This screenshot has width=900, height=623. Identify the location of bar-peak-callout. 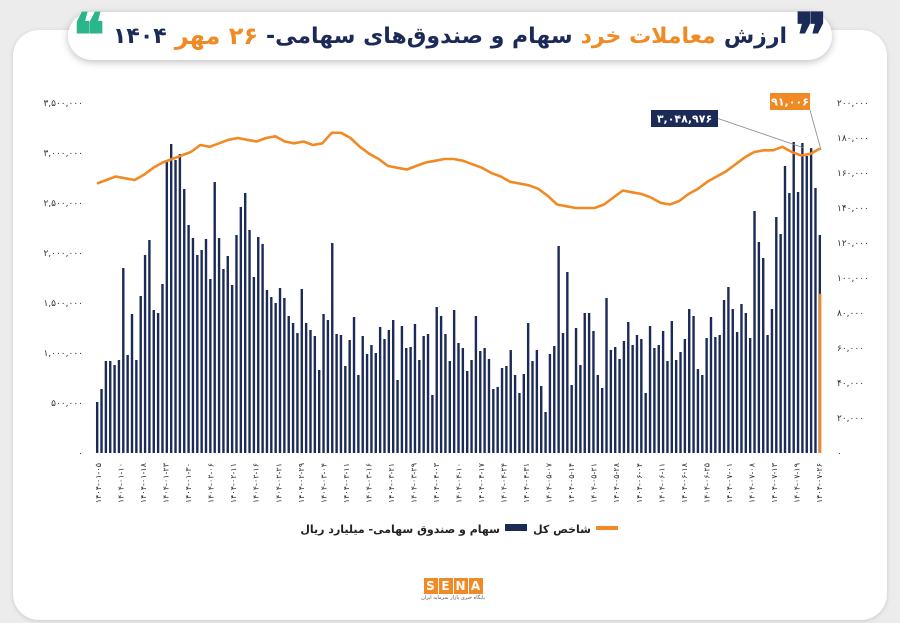
(684, 118).